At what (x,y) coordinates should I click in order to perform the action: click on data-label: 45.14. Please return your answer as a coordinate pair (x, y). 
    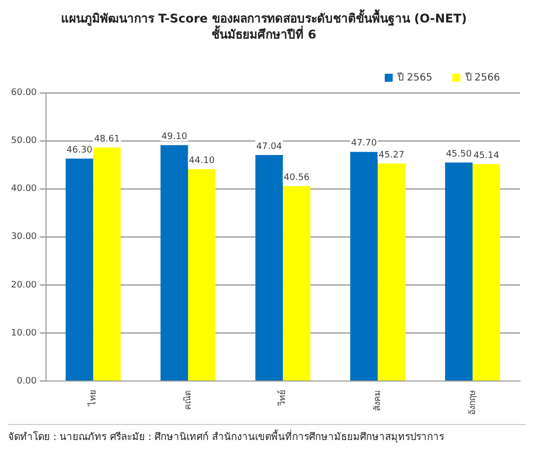
    Looking at the image, I should click on (486, 156).